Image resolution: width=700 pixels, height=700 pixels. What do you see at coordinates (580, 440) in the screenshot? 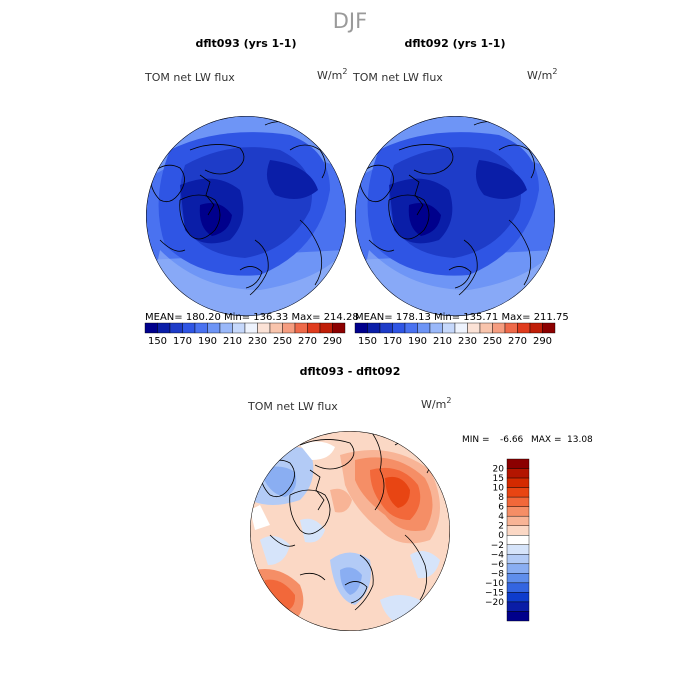
I see `diff-max-value: 13.08` at bounding box center [580, 440].